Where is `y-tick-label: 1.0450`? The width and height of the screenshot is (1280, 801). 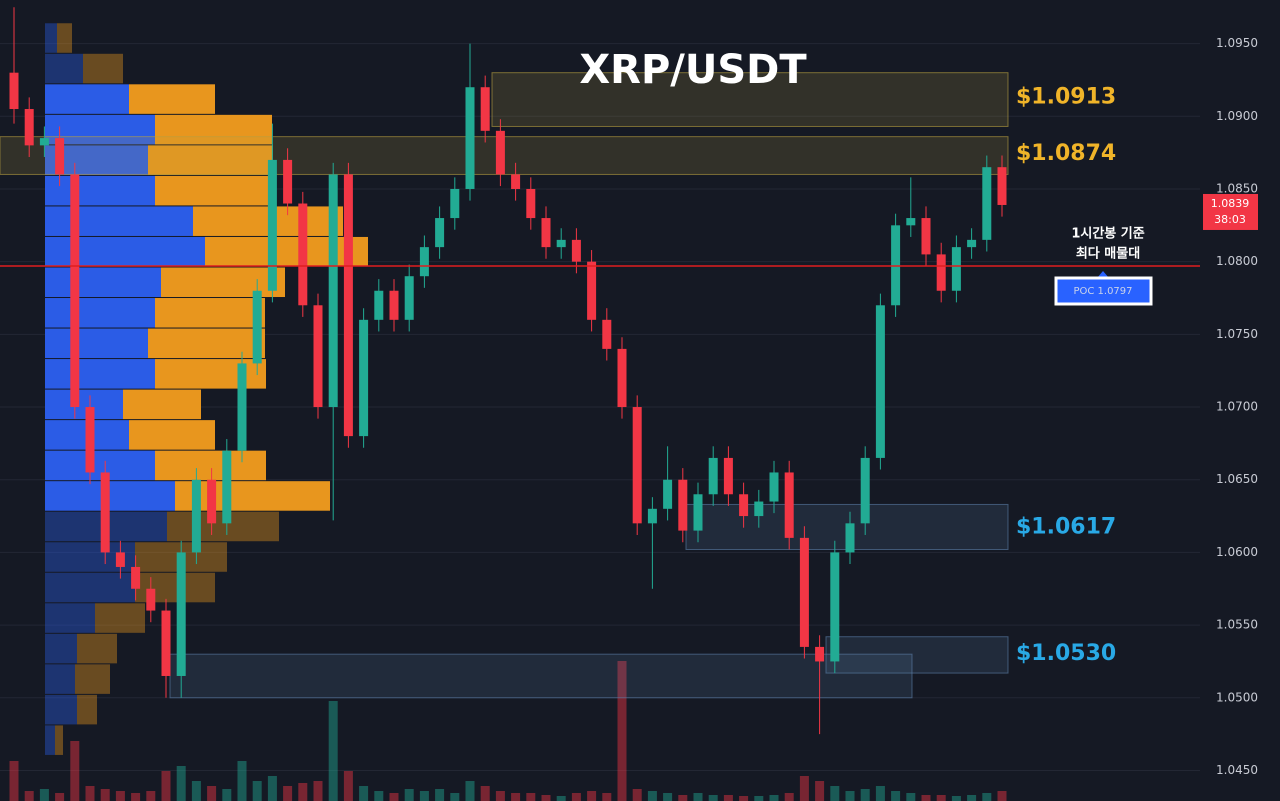 y-tick-label: 1.0450 is located at coordinates (1237, 770).